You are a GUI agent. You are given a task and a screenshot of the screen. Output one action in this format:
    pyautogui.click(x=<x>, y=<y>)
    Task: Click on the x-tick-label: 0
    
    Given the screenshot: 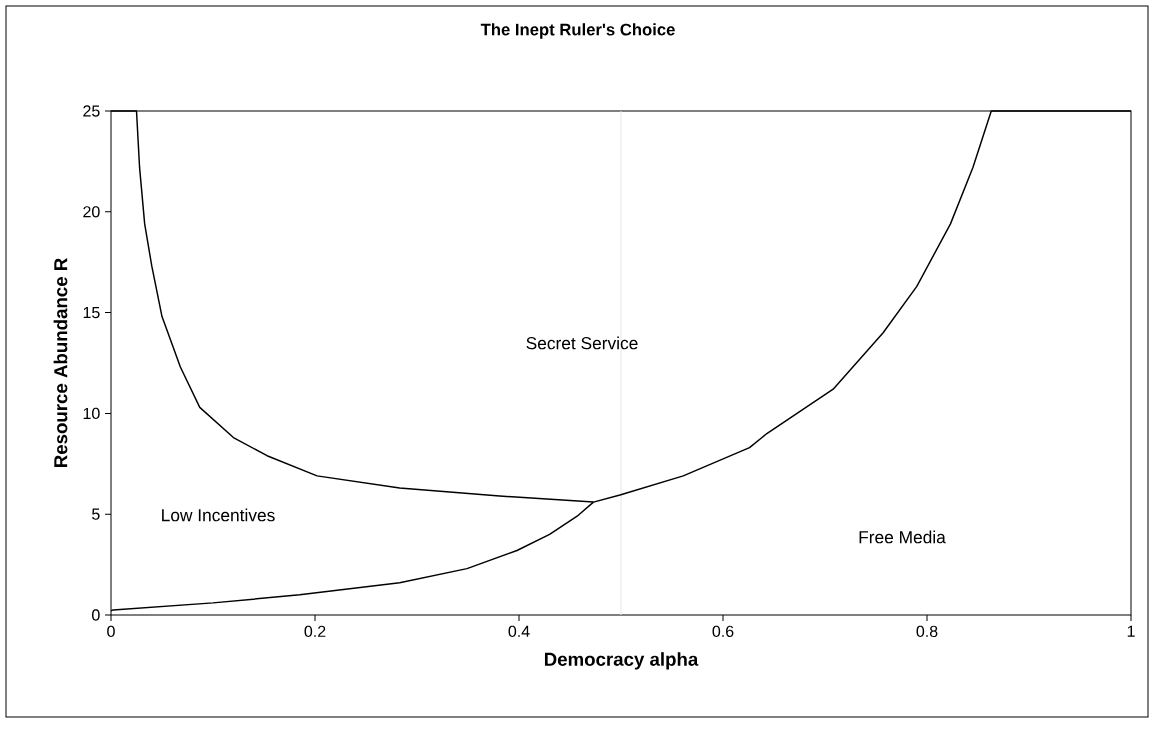 What is the action you would take?
    pyautogui.click(x=111, y=631)
    